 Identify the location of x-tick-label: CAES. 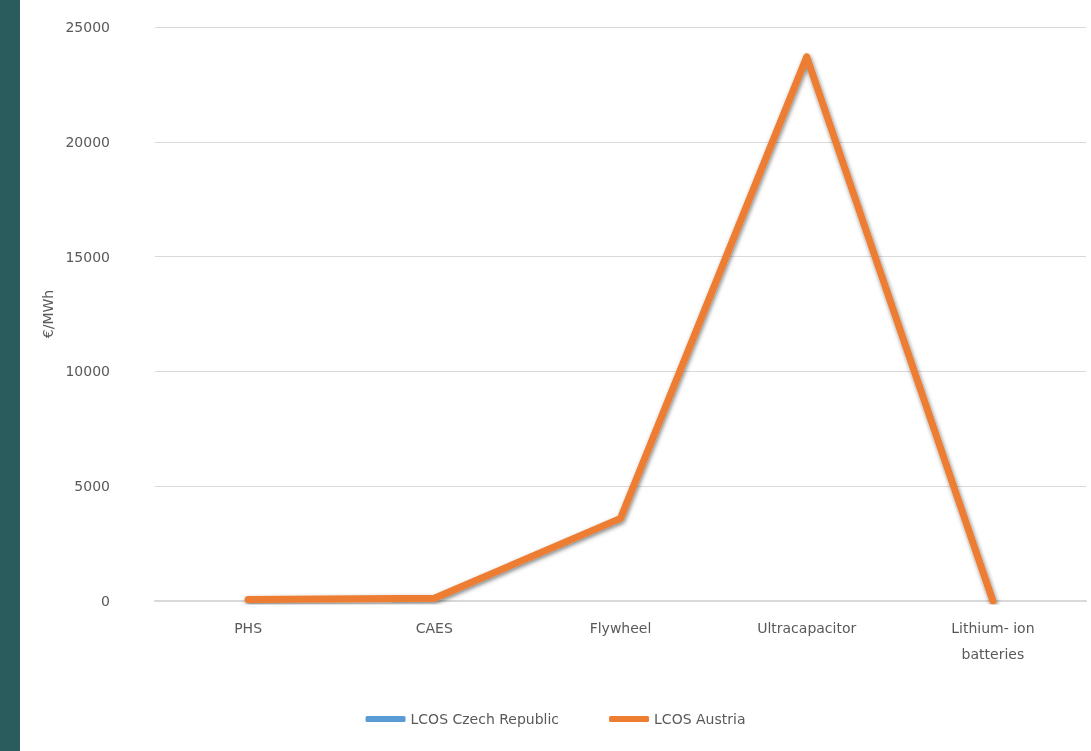
(434, 628).